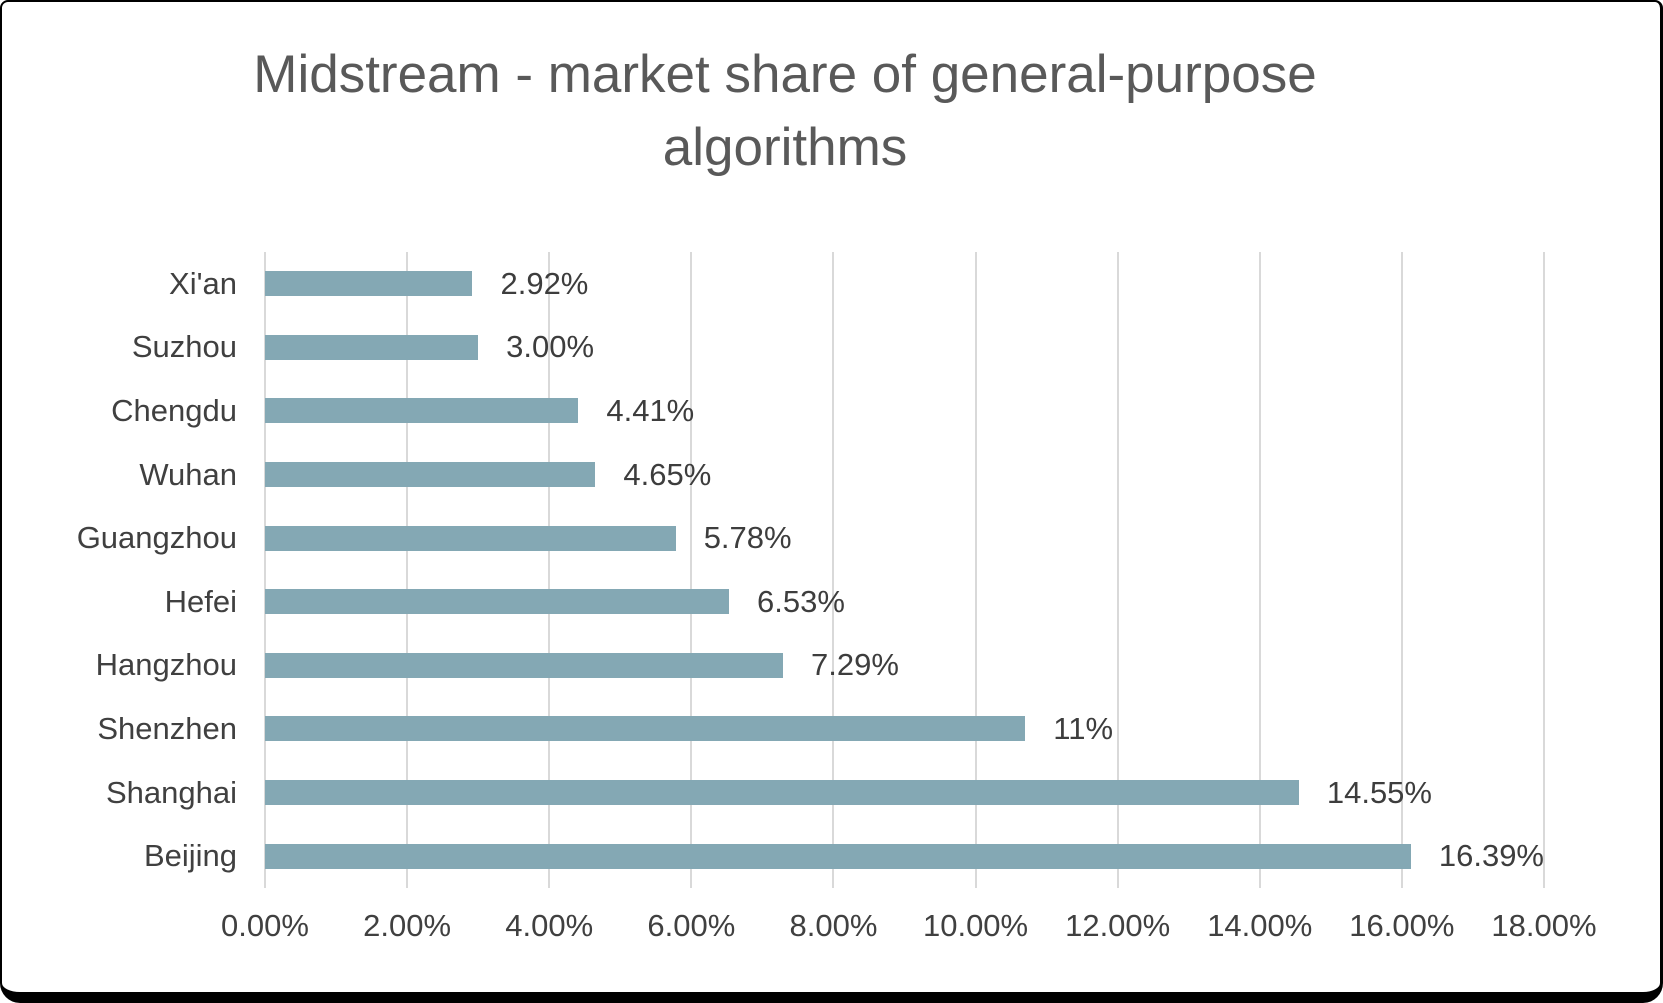  What do you see at coordinates (667, 474) in the screenshot?
I see `value-label: 4.65%` at bounding box center [667, 474].